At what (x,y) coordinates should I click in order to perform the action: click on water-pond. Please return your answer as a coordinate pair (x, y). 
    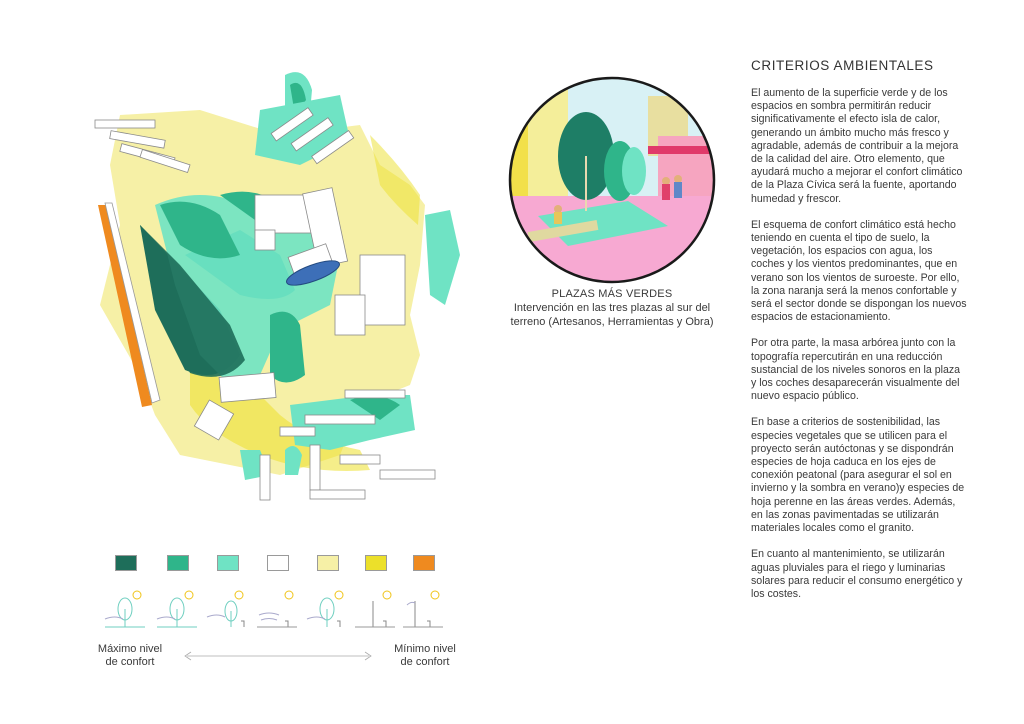
    Looking at the image, I should click on (313, 273).